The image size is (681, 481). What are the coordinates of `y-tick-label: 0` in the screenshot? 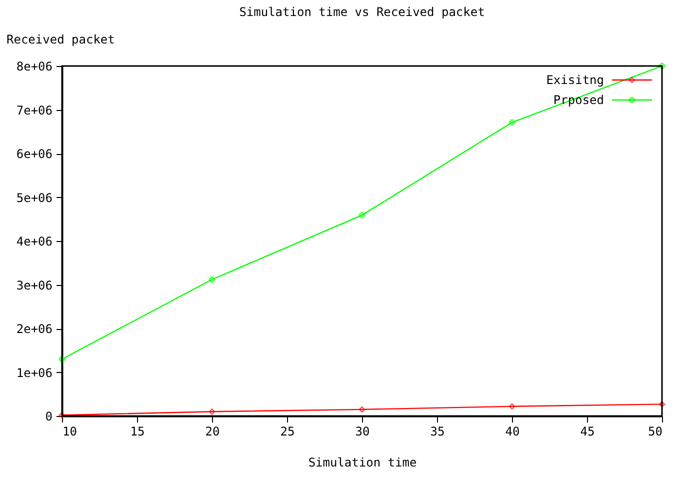 It's located at (48, 417).